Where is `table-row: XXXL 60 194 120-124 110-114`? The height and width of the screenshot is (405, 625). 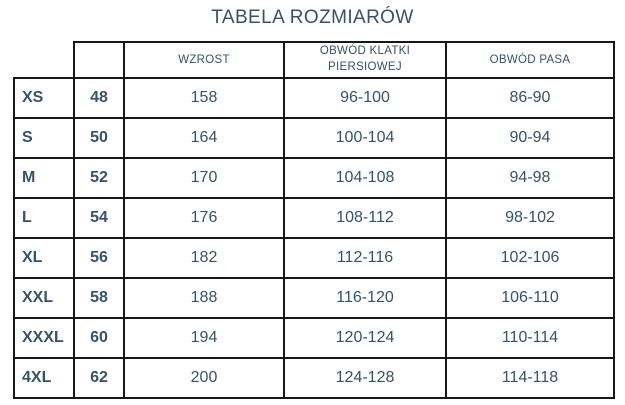
table-row: XXXL 60 194 120-124 110-114 is located at coordinates (314, 338).